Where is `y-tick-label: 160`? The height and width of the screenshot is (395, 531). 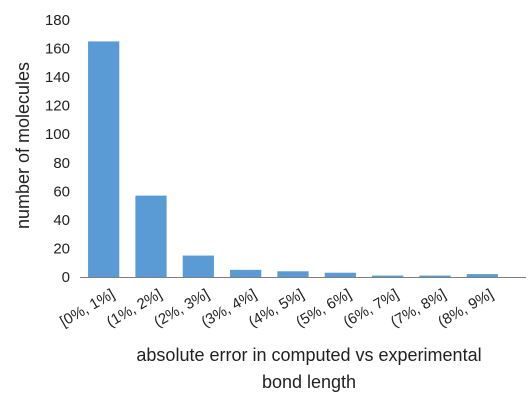
y-tick-label: 160 is located at coordinates (57, 49).